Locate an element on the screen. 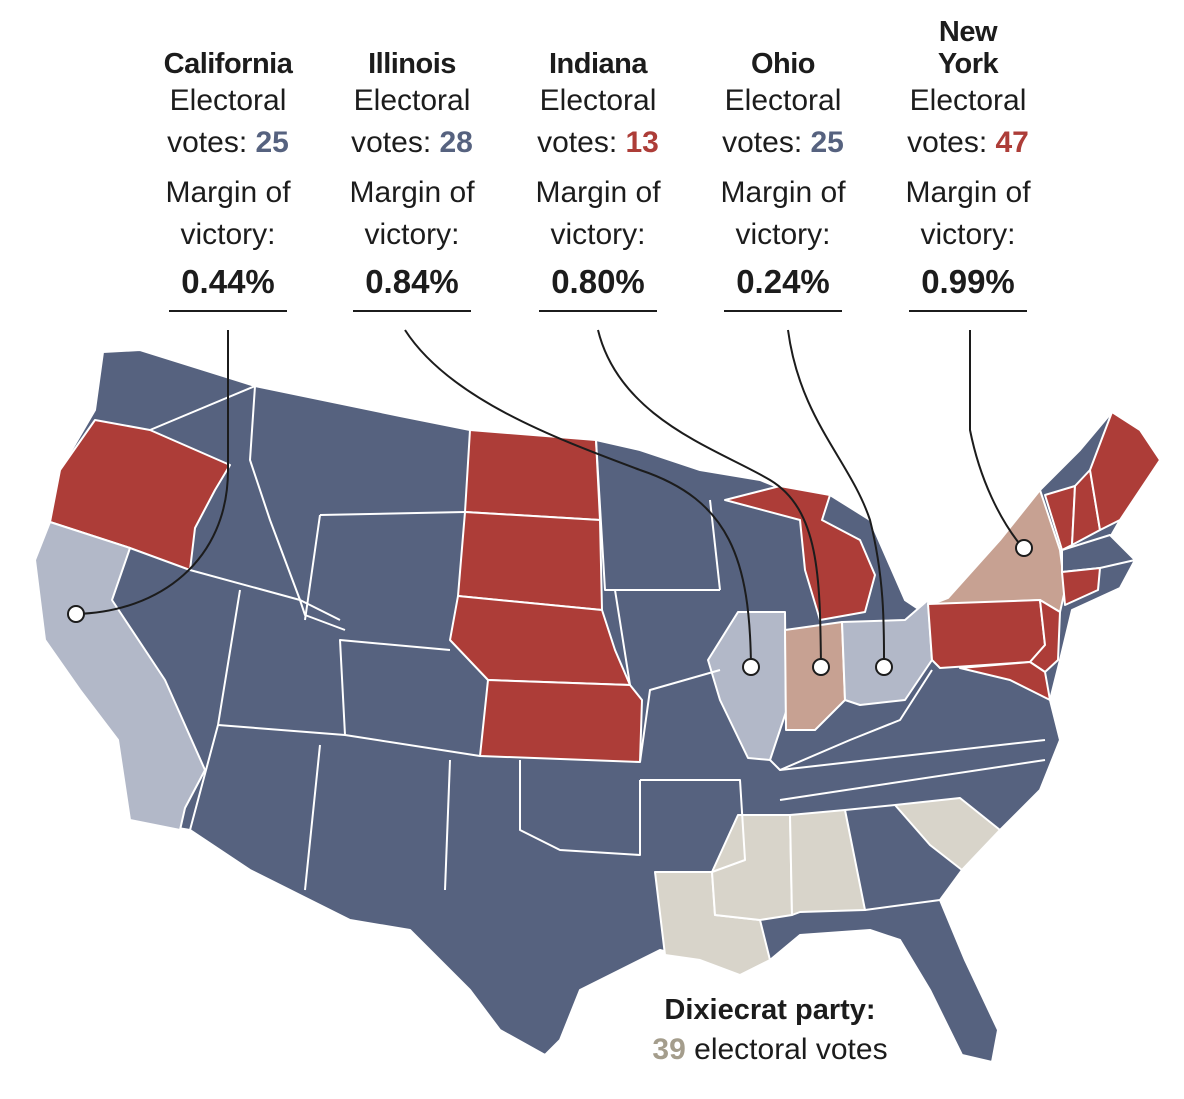 Image resolution: width=1184 pixels, height=1099 pixels. callout-state-name: Indiana is located at coordinates (598, 64).